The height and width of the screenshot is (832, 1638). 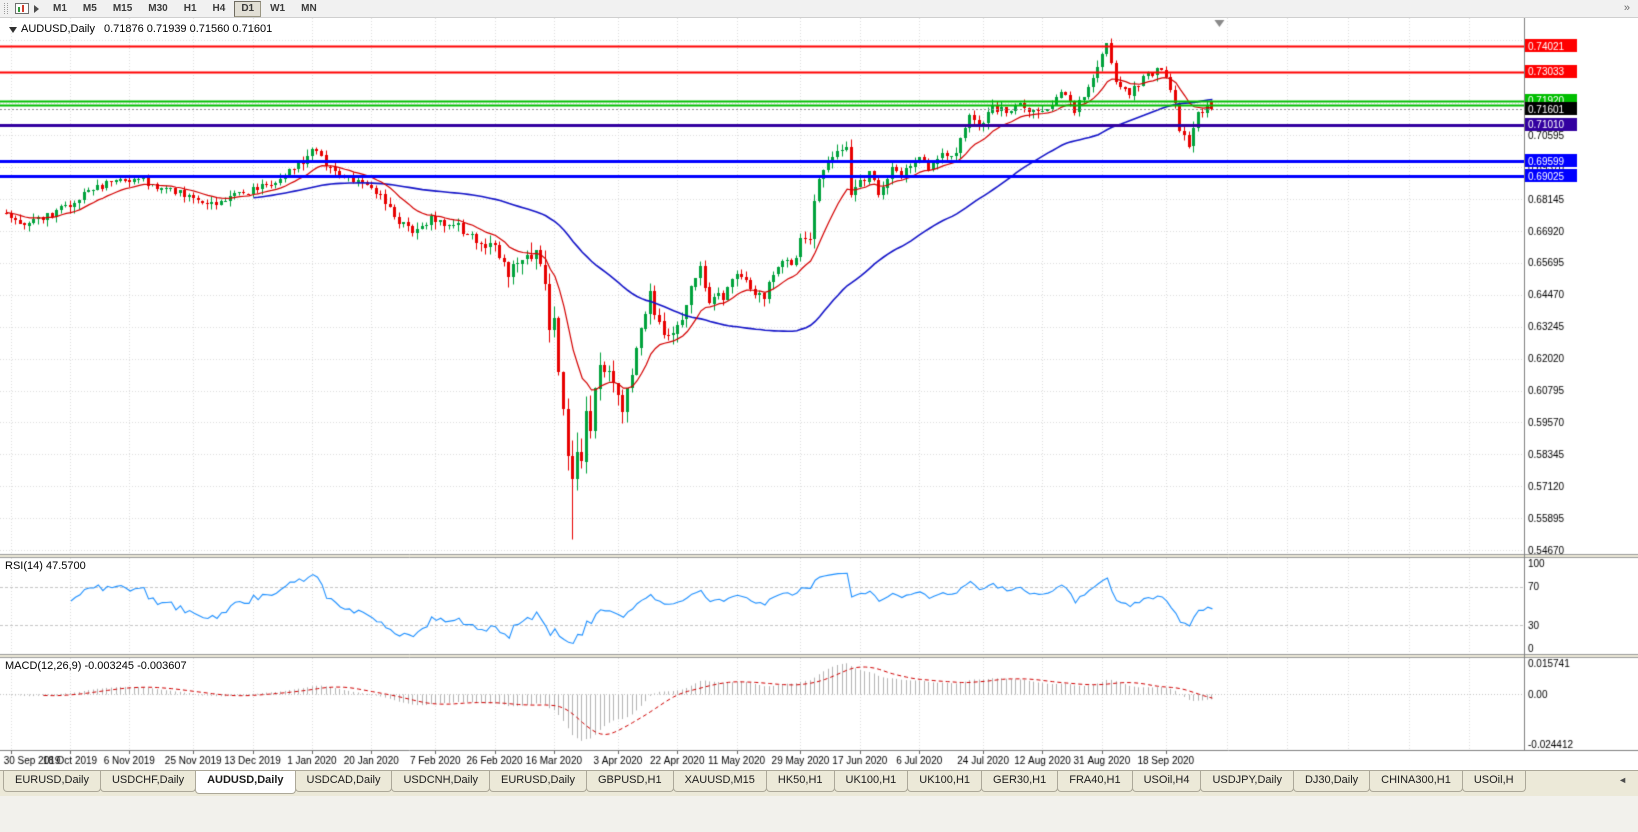 What do you see at coordinates (719, 781) in the screenshot?
I see `chart-tab-XAUUSD-M15-7: XAUUSD,M15` at bounding box center [719, 781].